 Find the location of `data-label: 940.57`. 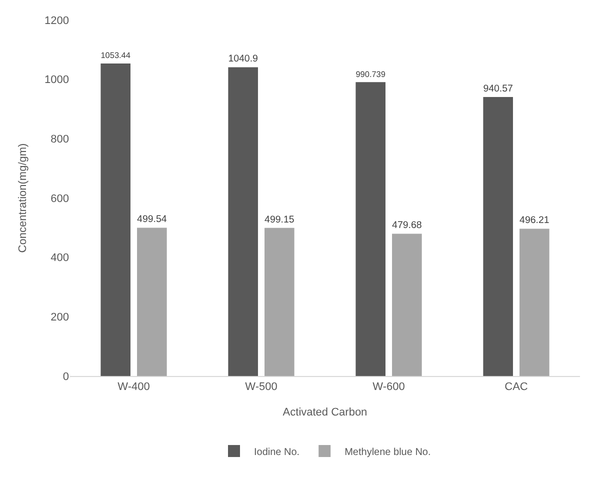

data-label: 940.57 is located at coordinates (498, 88).